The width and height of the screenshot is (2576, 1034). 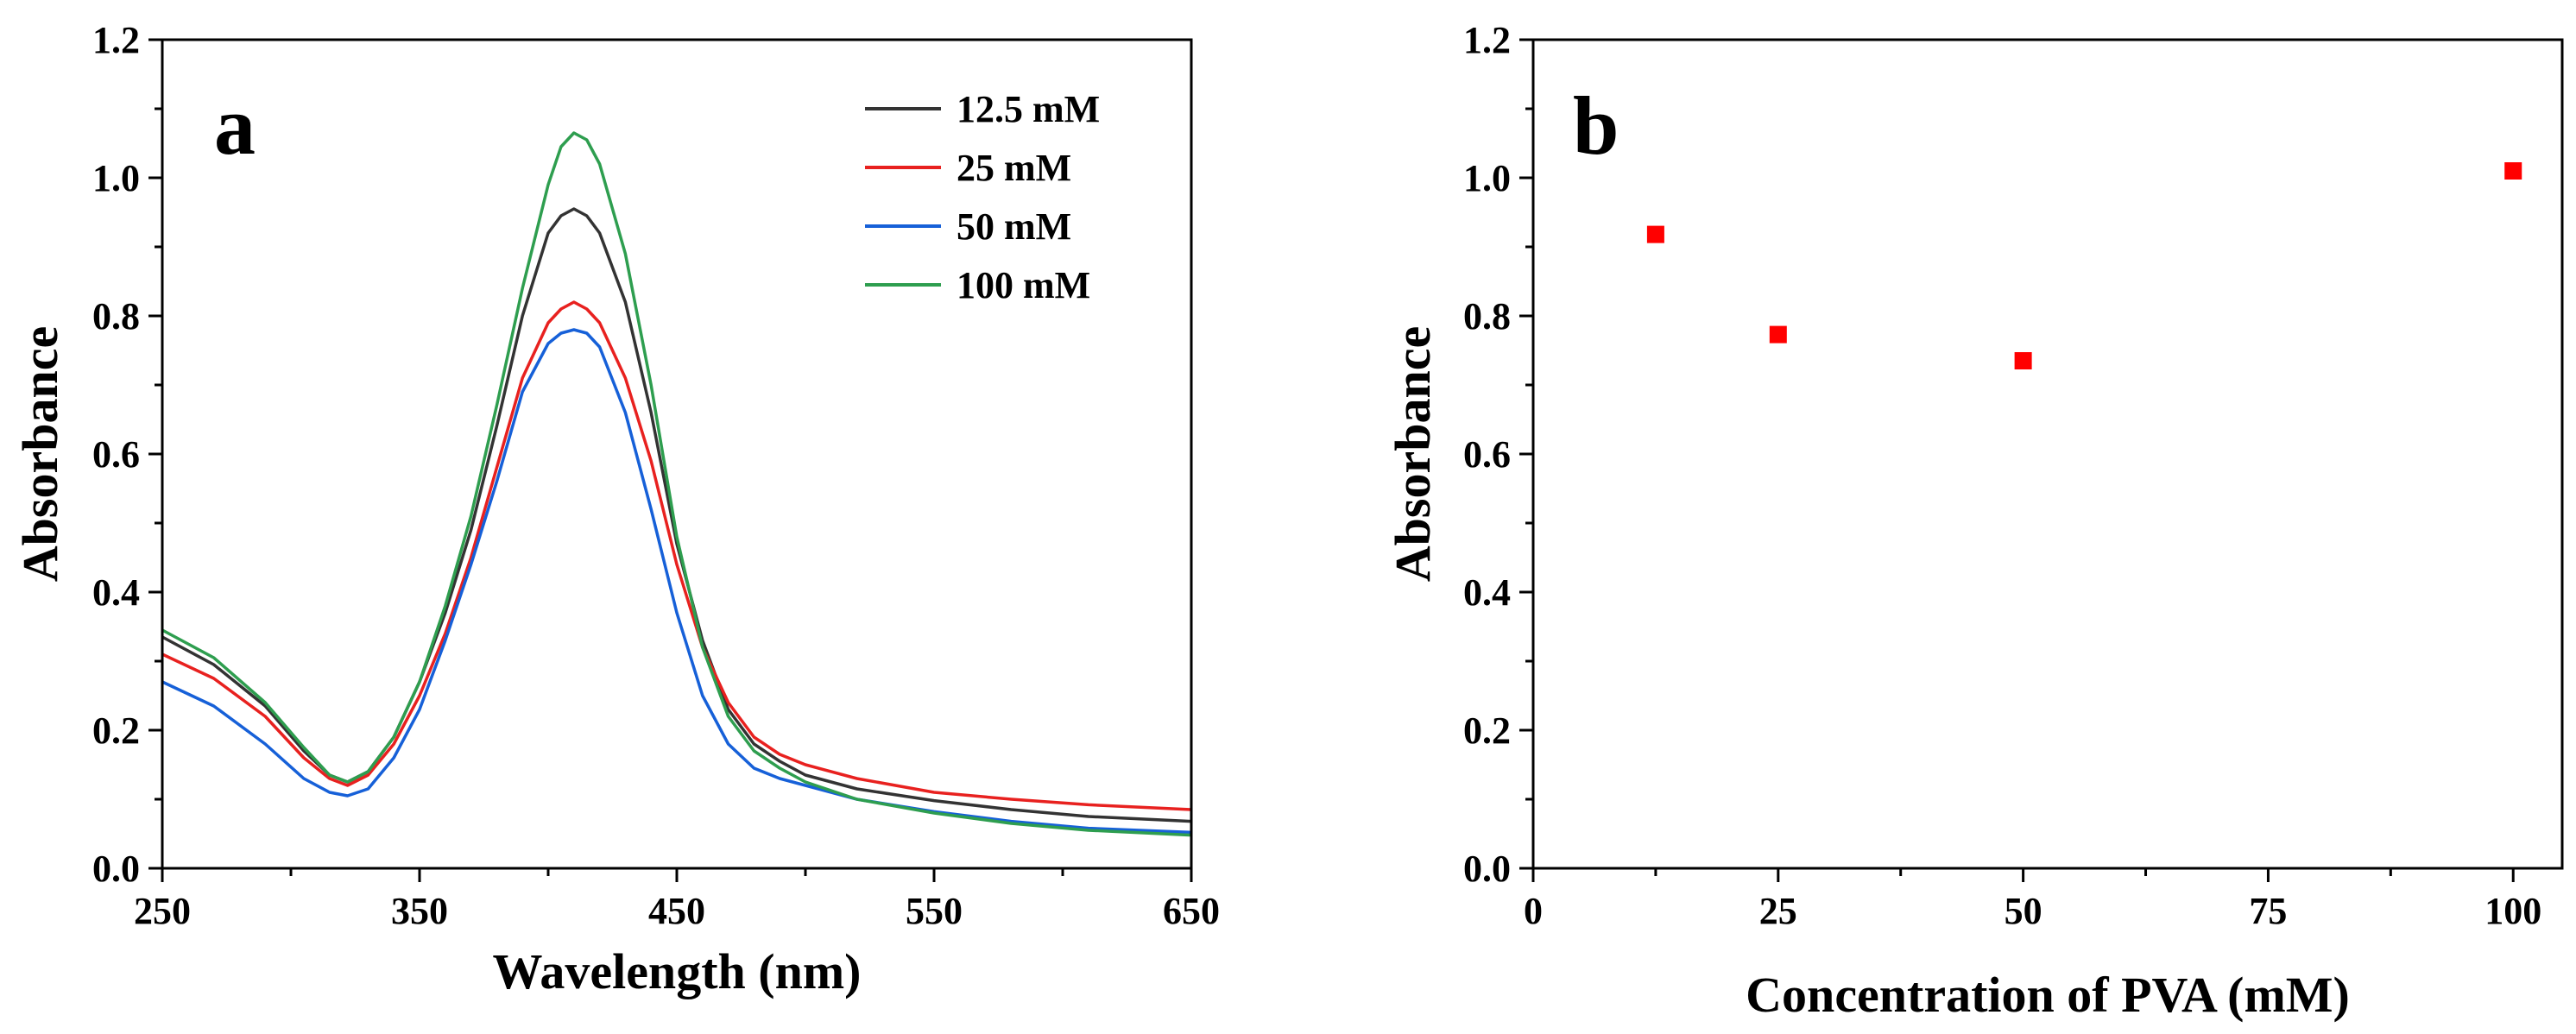 I want to click on legend-item: 100 mM, so click(x=977, y=285).